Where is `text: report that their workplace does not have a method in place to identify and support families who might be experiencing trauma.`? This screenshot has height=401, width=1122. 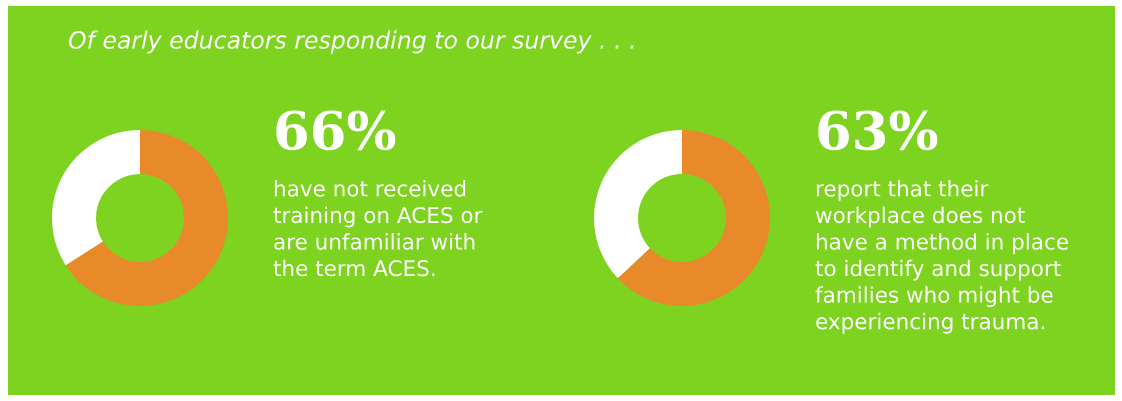 text: report that their workplace does not have a method in place to identify and support families who might be experiencing trauma. is located at coordinates (941, 257).